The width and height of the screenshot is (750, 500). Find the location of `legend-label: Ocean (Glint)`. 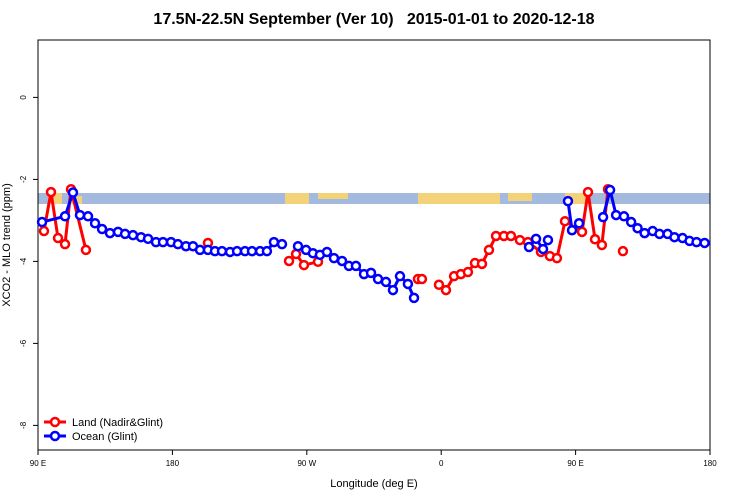

legend-label: Ocean (Glint) is located at coordinates (104, 437).